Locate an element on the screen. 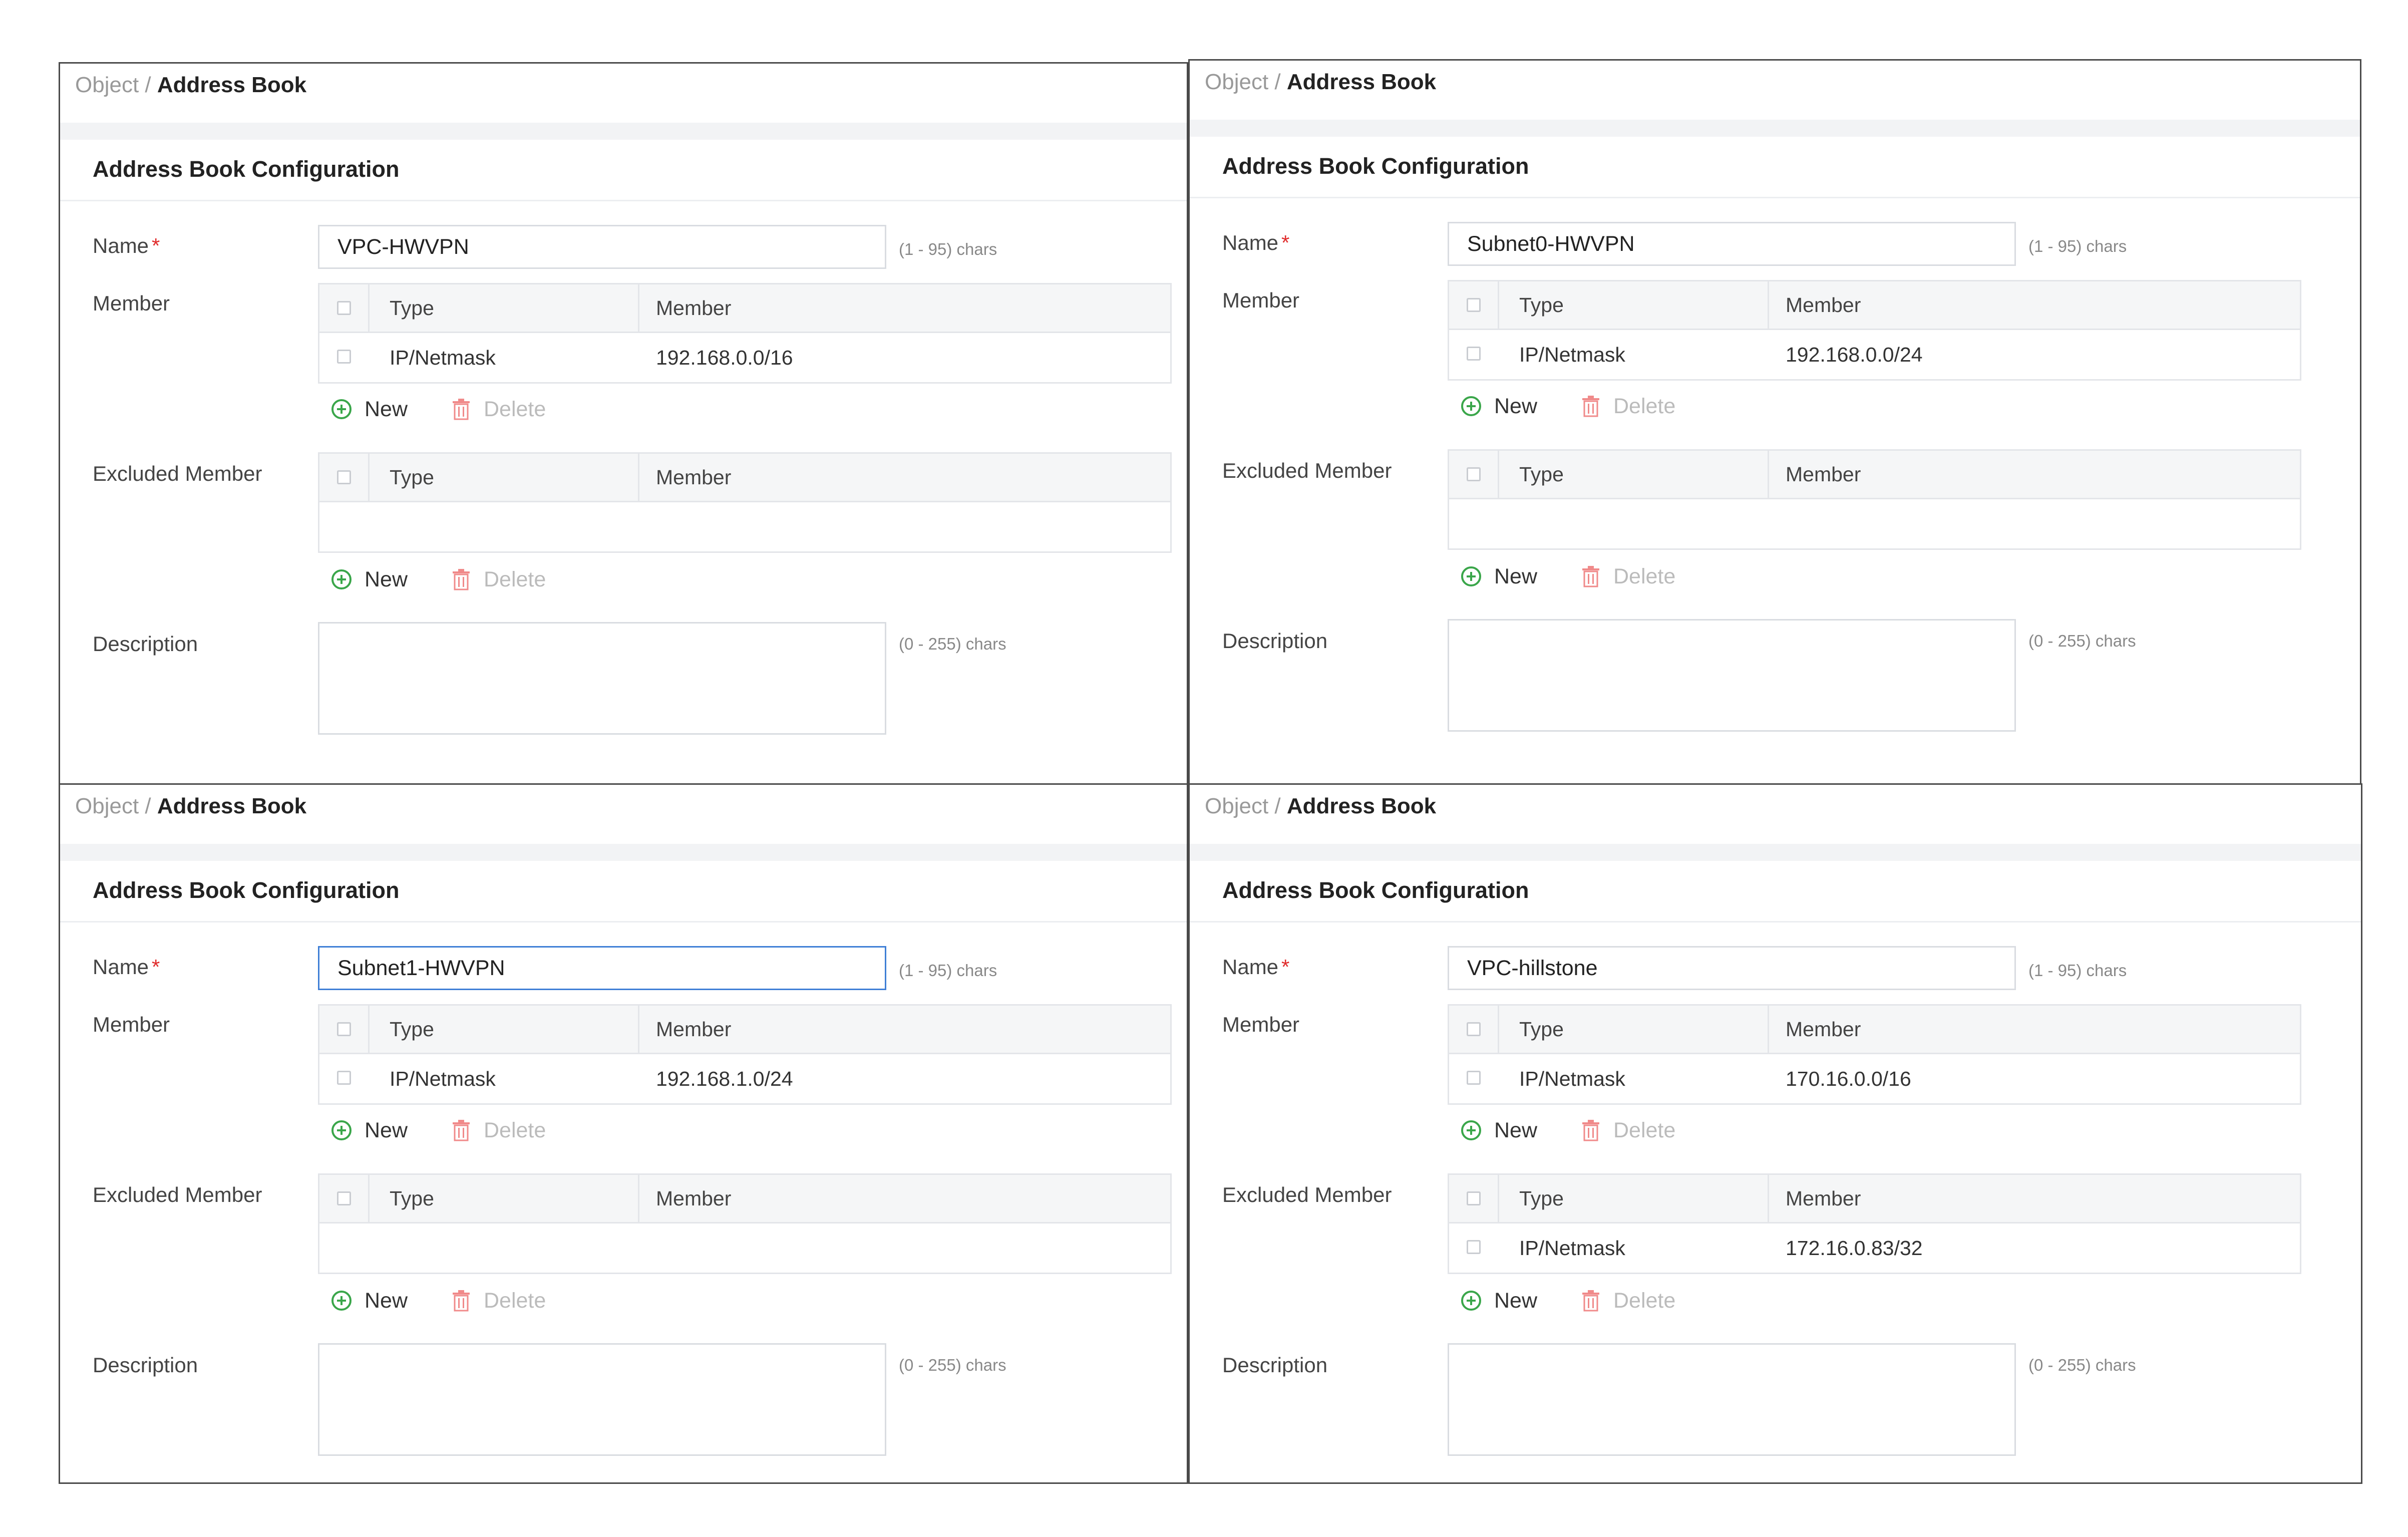 The height and width of the screenshot is (1537, 2408). name-input: Subnet1-HWVPN is located at coordinates (602, 968).